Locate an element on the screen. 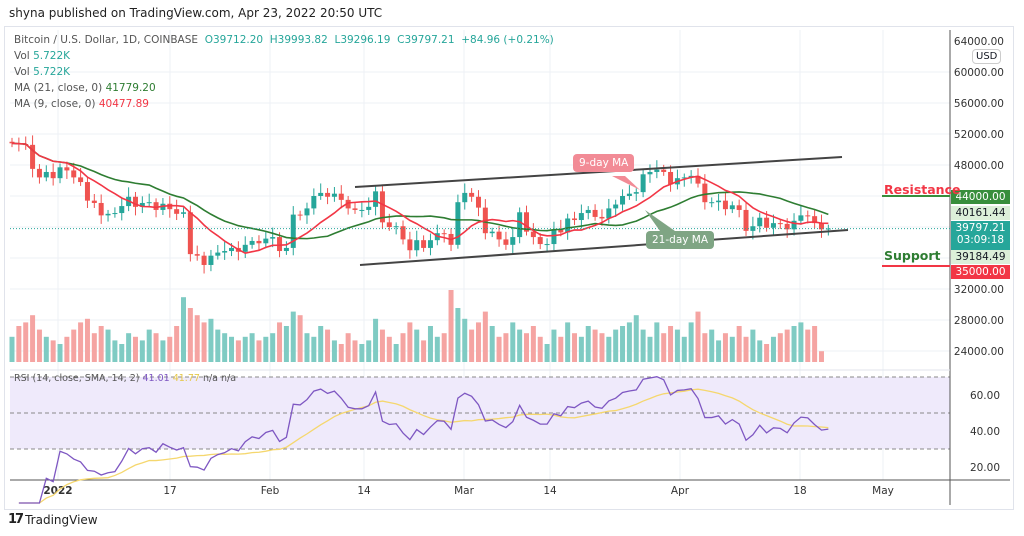 The height and width of the screenshot is (536, 1024). currency-button: USD is located at coordinates (987, 56).